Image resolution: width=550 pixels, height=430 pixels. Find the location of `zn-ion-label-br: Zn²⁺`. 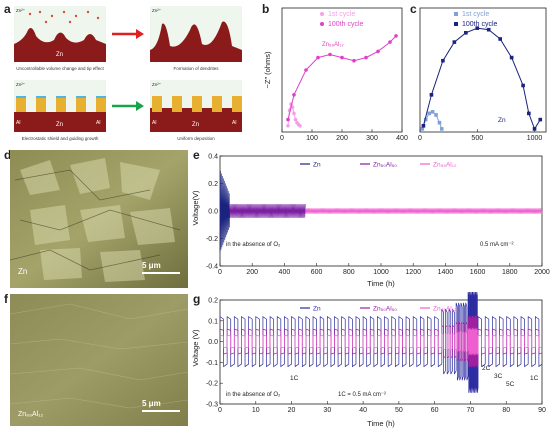

zn-ion-label-br: Zn²⁺ is located at coordinates (157, 84).